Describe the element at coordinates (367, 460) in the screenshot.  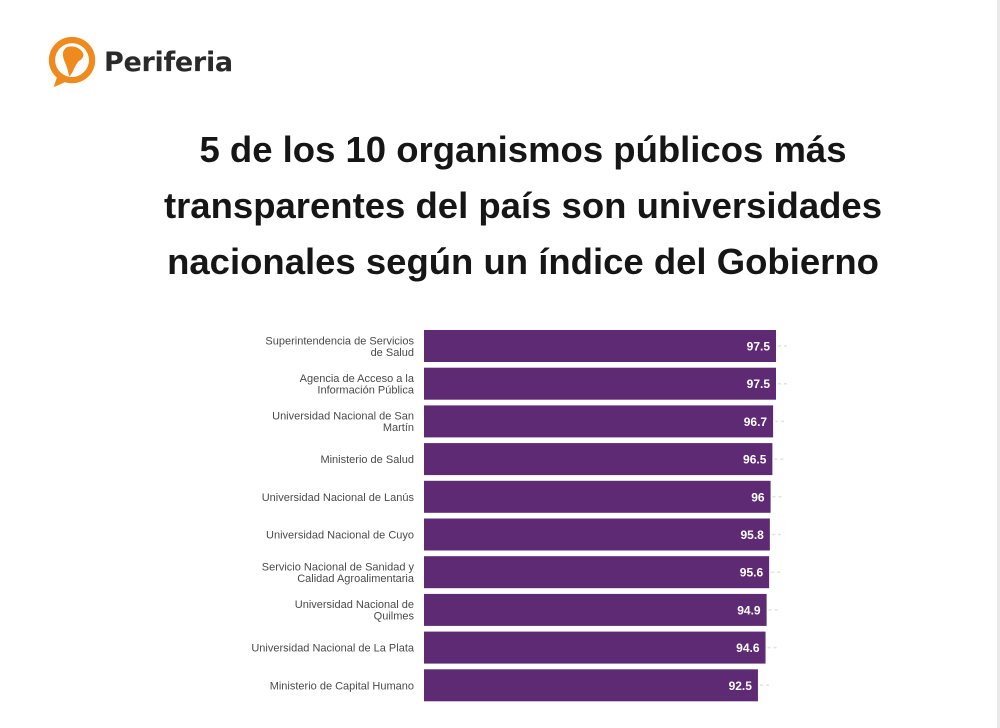
I see `category-label: Ministerio de Salud` at that location.